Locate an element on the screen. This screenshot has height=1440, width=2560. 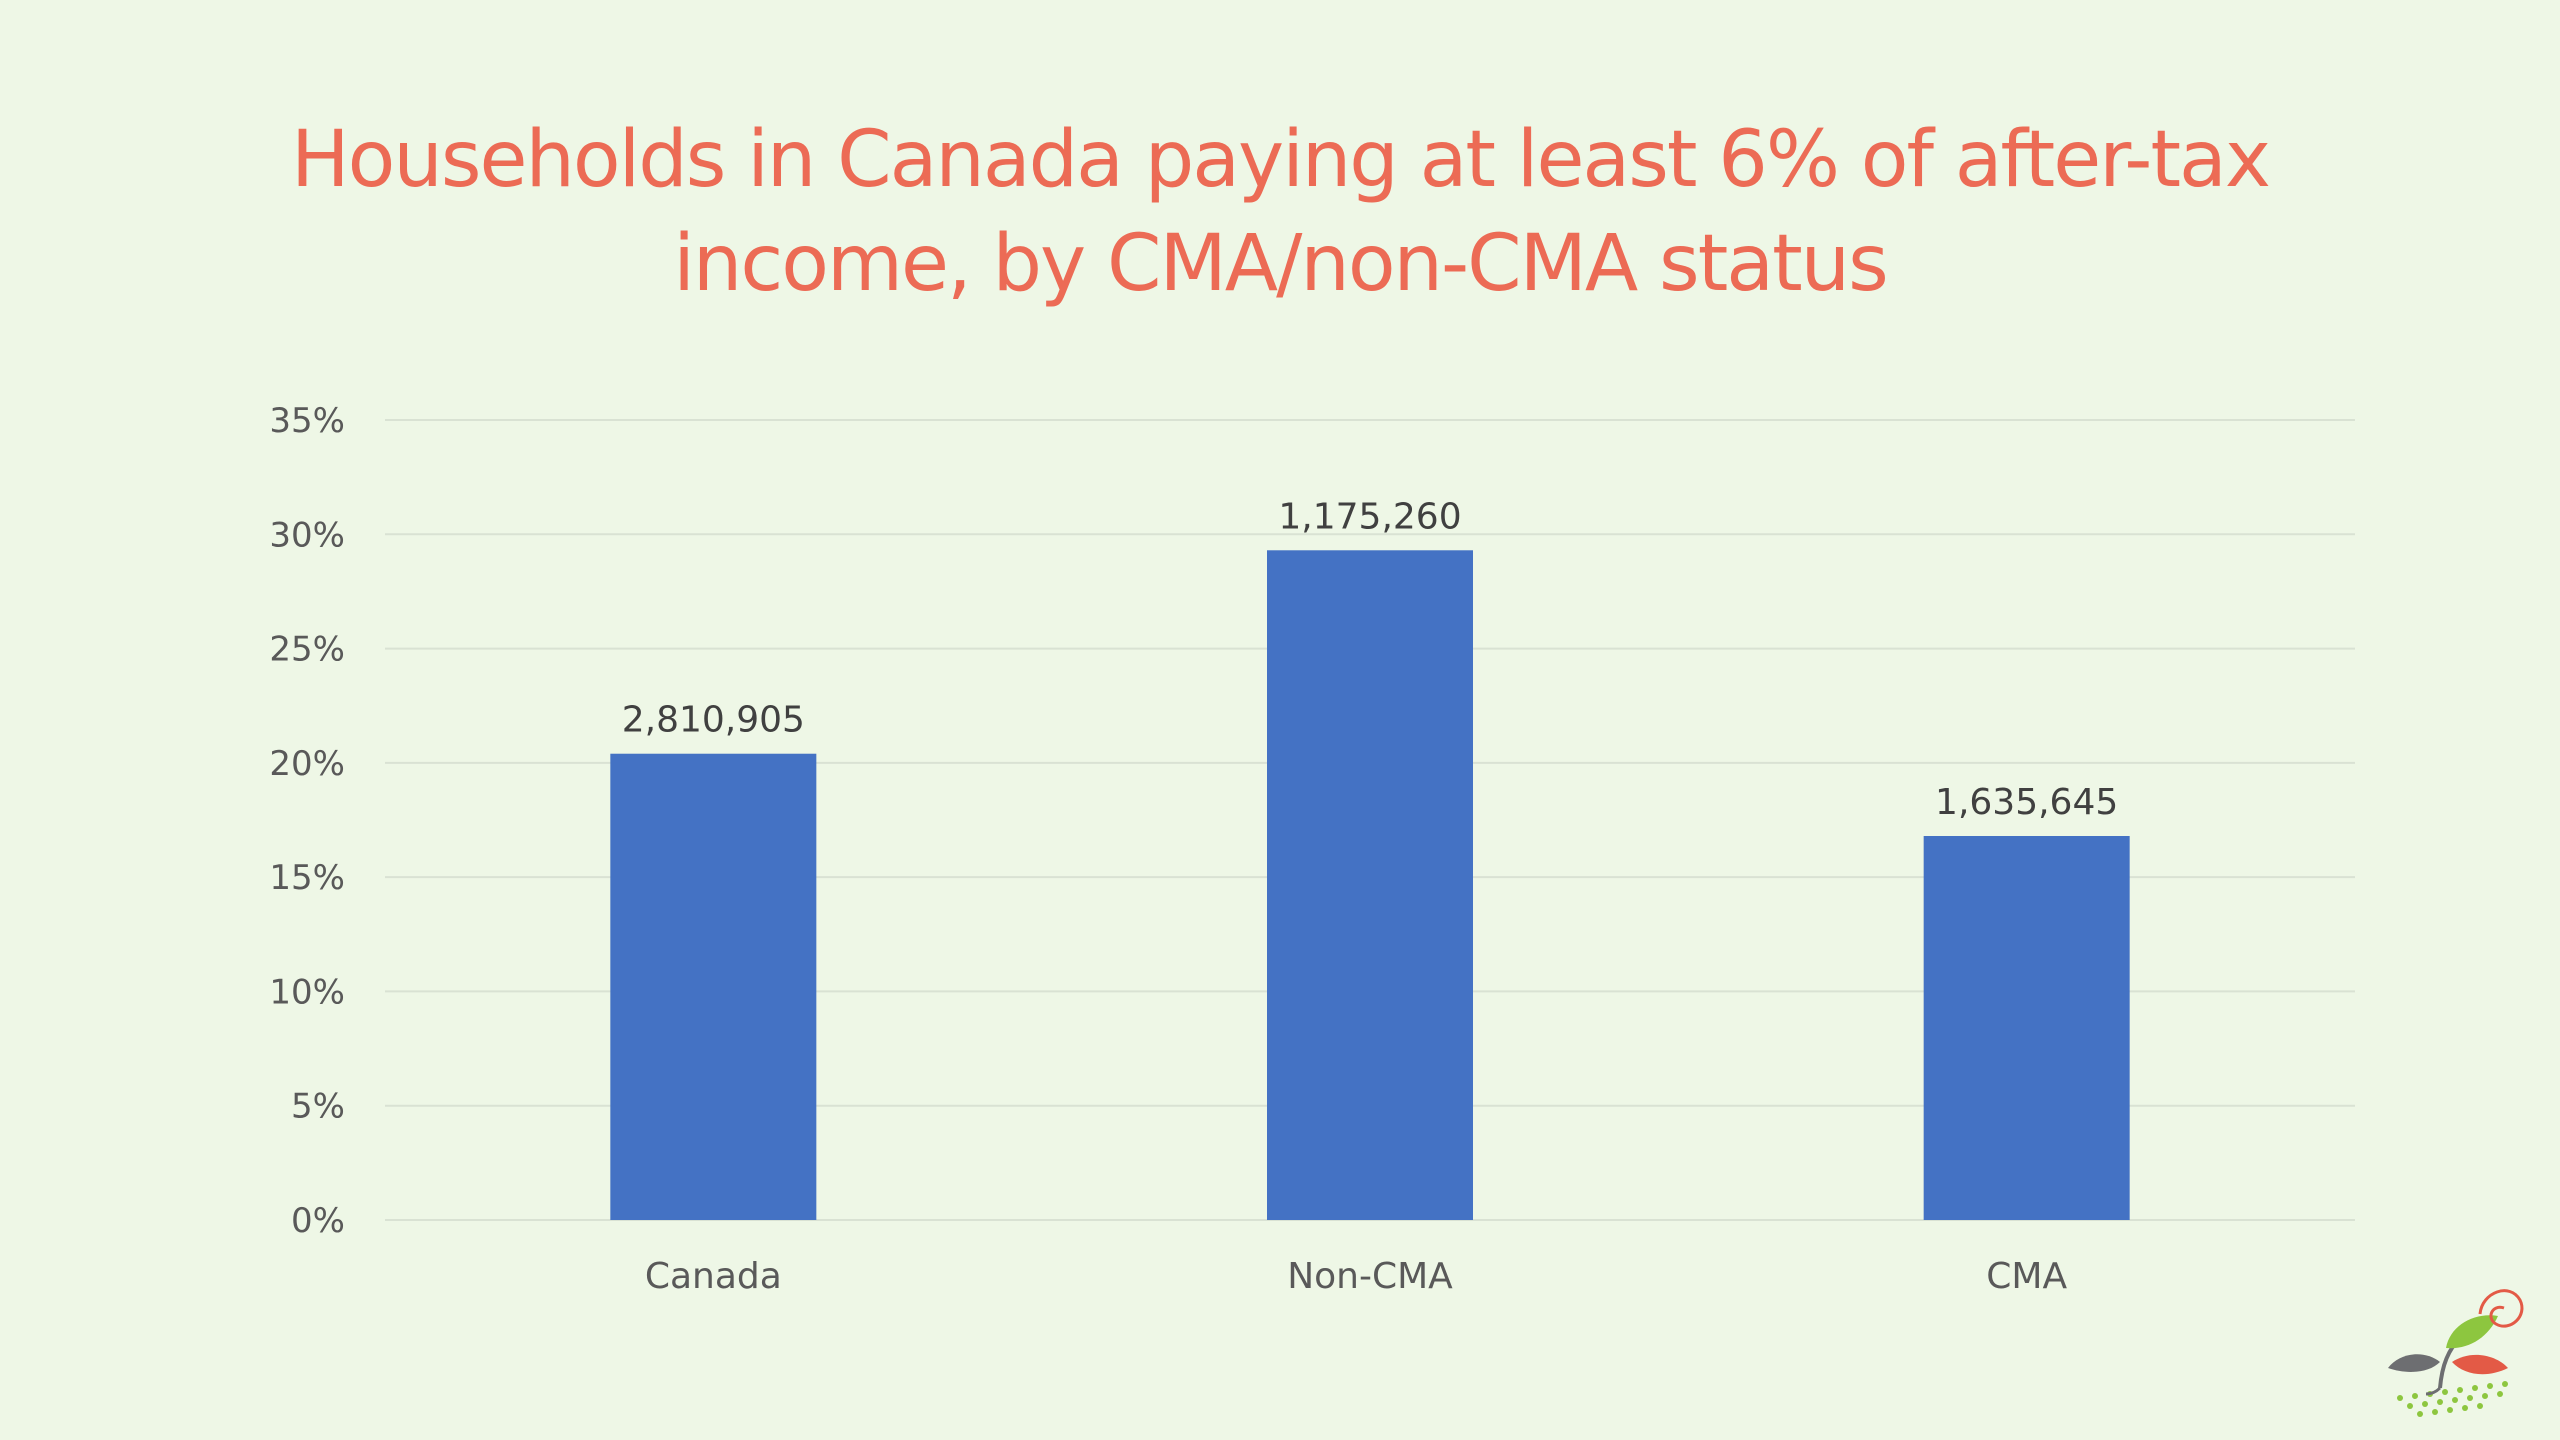
bar-non-cma is located at coordinates (1370, 885).